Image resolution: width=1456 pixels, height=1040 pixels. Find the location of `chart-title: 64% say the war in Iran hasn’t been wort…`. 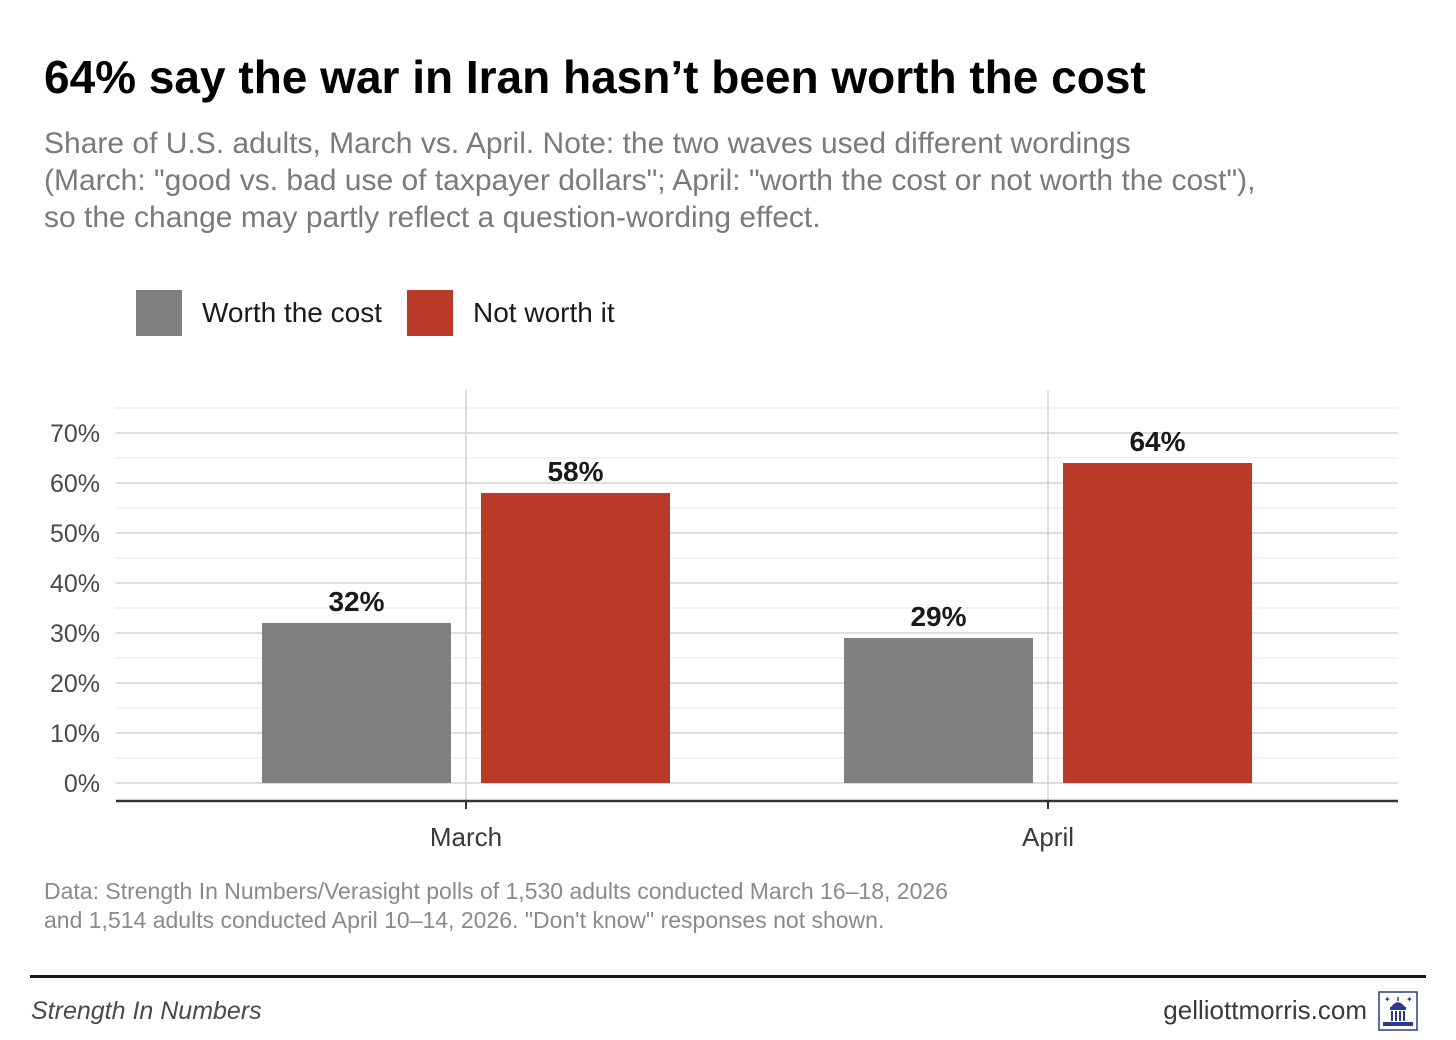

chart-title: 64% say the war in Iran hasn’t been wort… is located at coordinates (595, 77).